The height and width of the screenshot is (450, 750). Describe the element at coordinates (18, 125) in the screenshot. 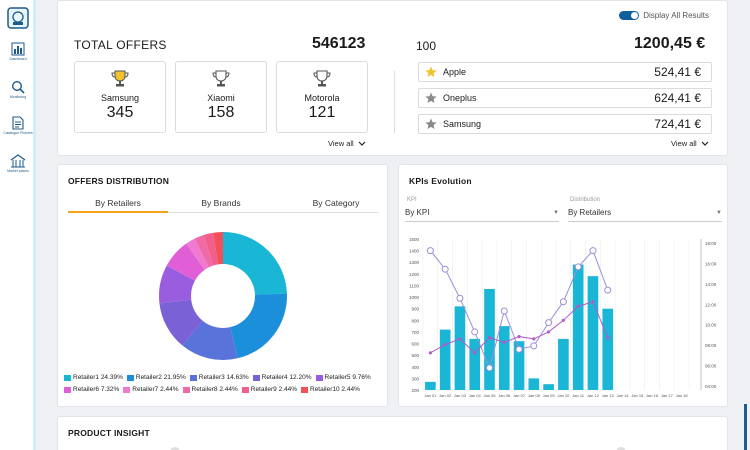

I see `sidebar-item-catalogue: Catalogue Pictures` at that location.